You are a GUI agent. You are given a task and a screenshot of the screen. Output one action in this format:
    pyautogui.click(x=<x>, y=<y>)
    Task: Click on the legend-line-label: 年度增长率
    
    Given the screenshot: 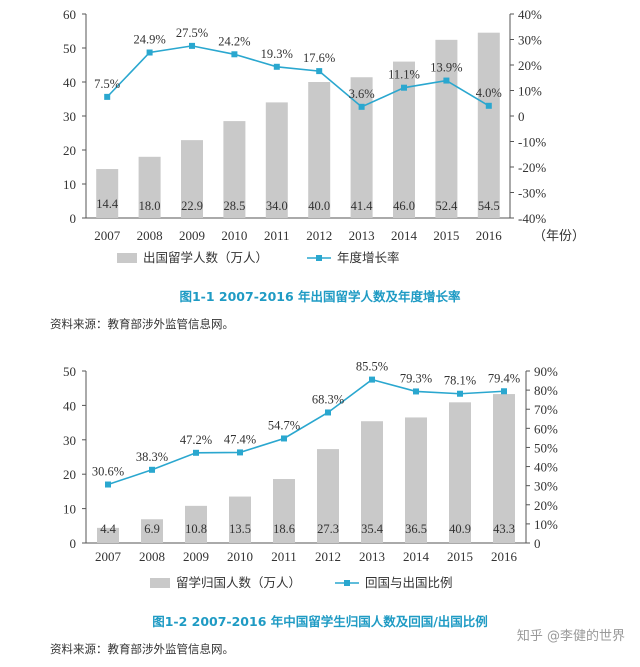 What is the action you would take?
    pyautogui.click(x=368, y=257)
    